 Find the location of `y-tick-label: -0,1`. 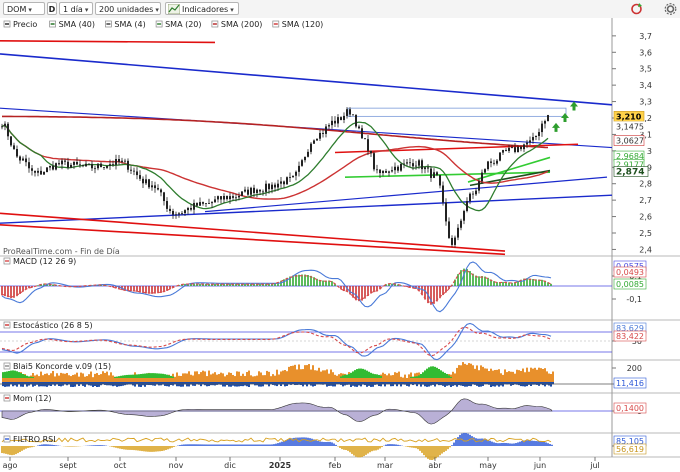

y-tick-label: -0,1 is located at coordinates (634, 299).